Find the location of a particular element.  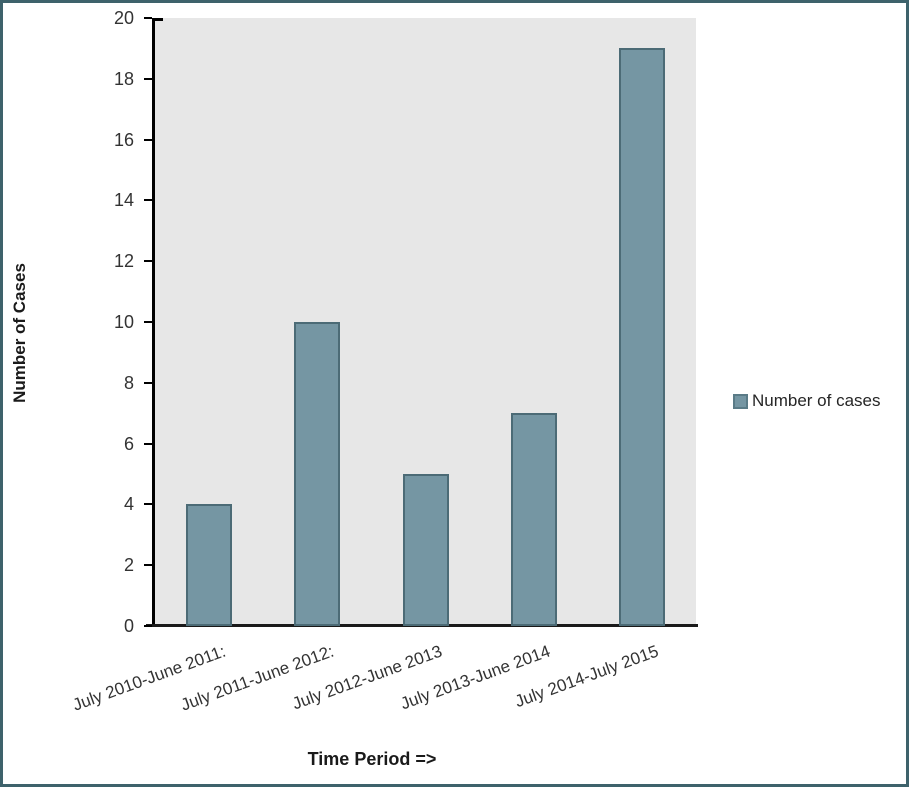

y-tick-label: 18 is located at coordinates (123, 78).